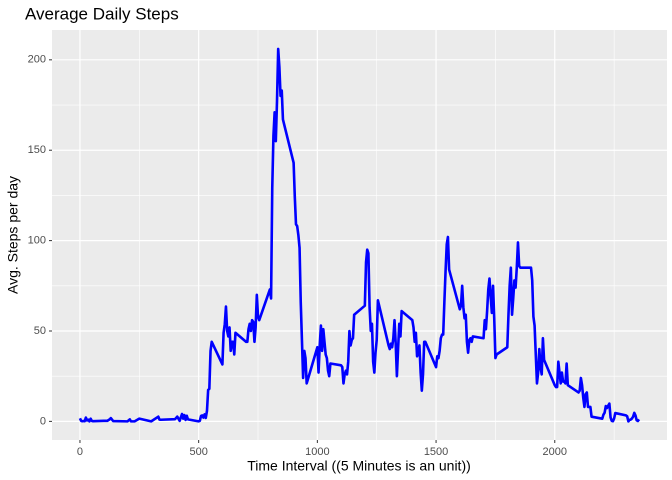 This screenshot has width=672, height=480. Describe the element at coordinates (102, 13) in the screenshot. I see `chart-title: Average Daily Steps` at that location.